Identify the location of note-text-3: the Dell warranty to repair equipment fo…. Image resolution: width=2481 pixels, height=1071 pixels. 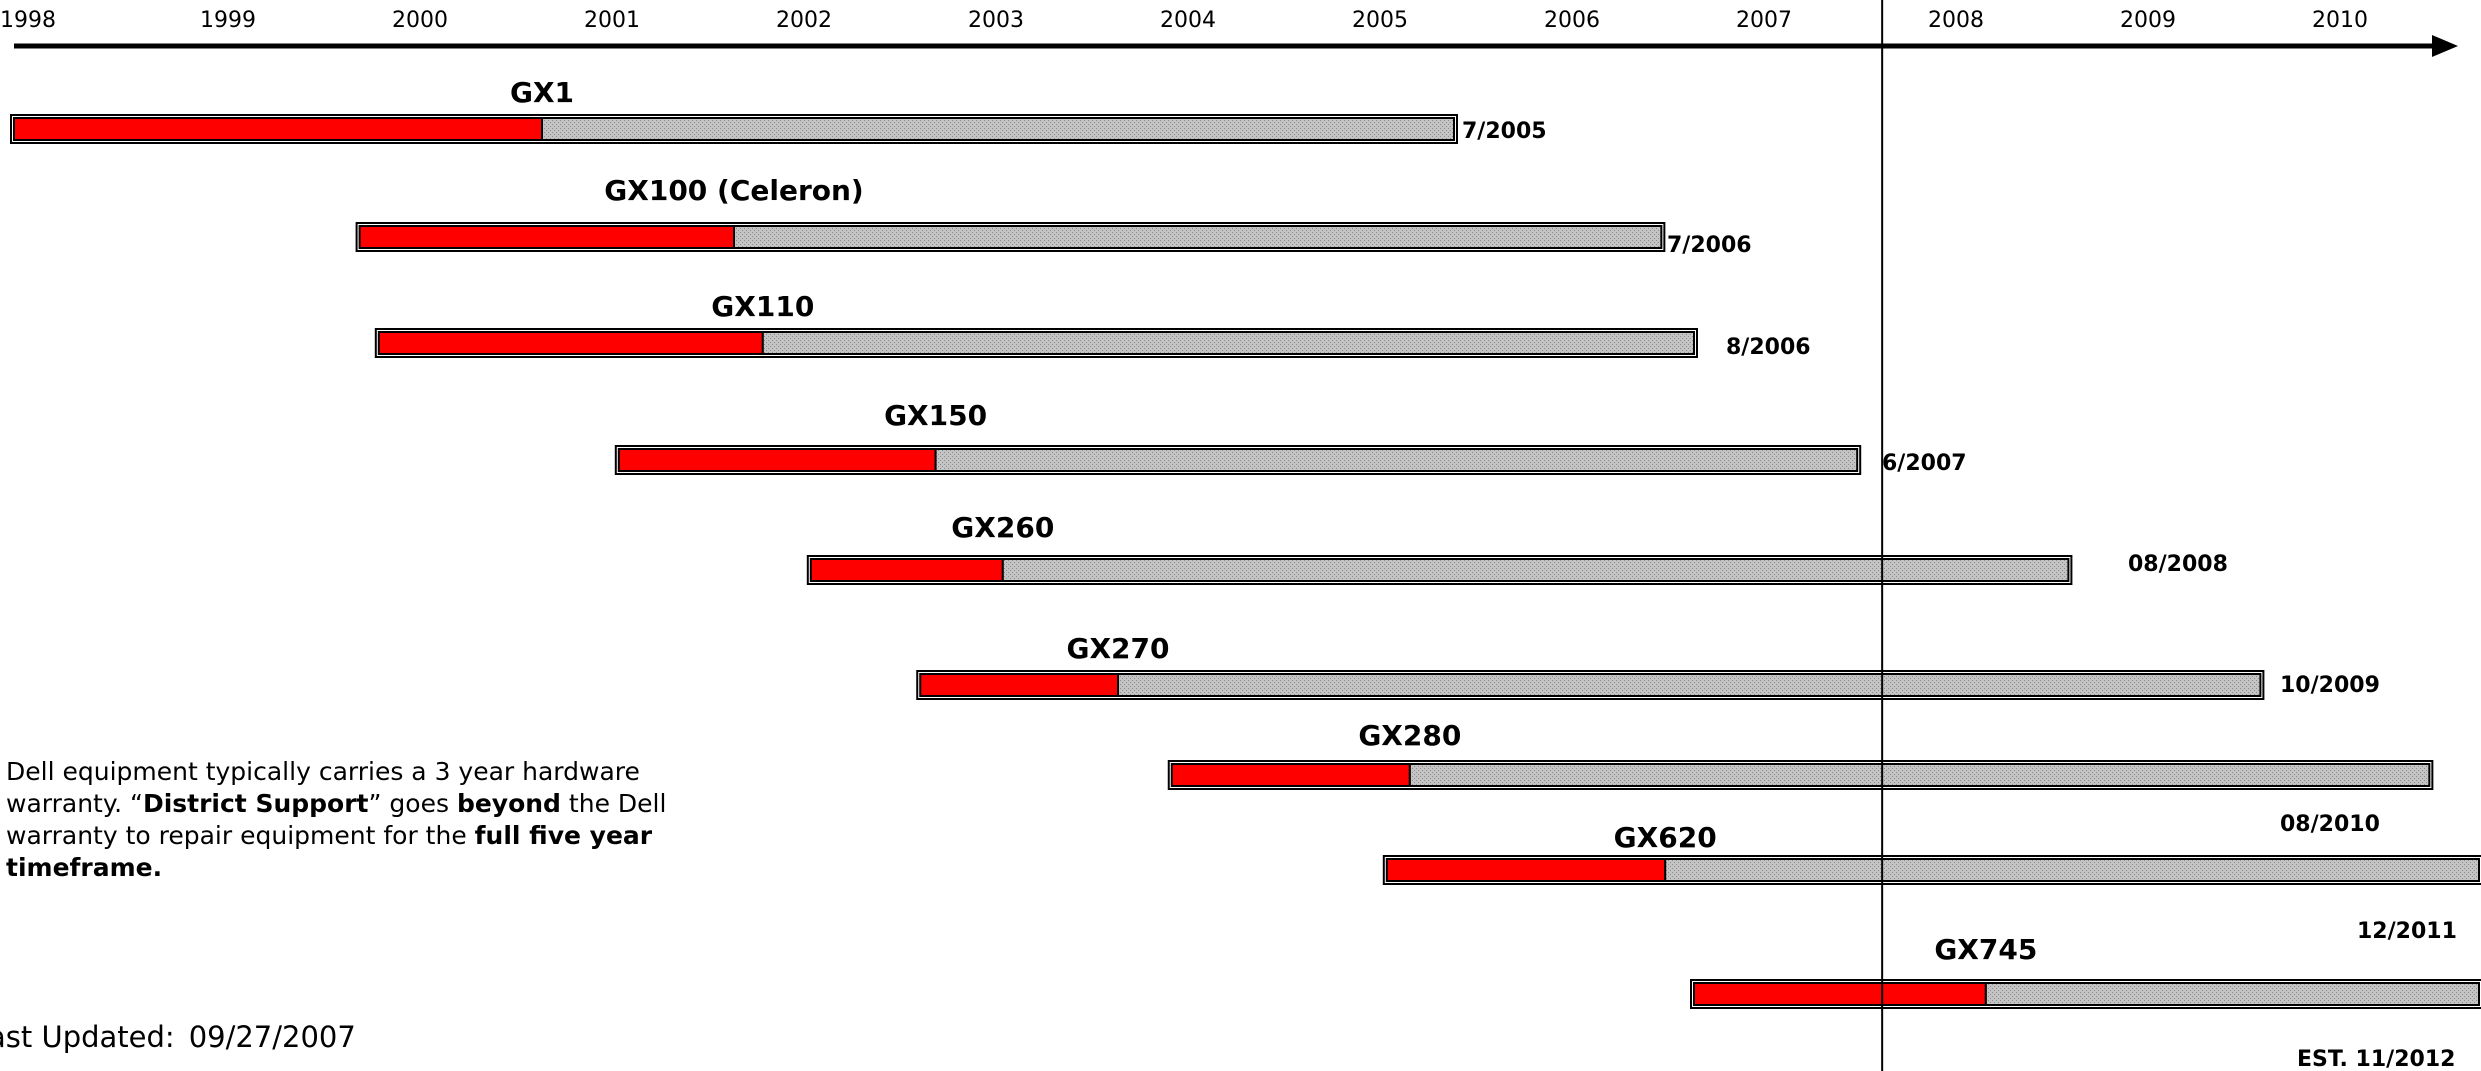
(336, 819).